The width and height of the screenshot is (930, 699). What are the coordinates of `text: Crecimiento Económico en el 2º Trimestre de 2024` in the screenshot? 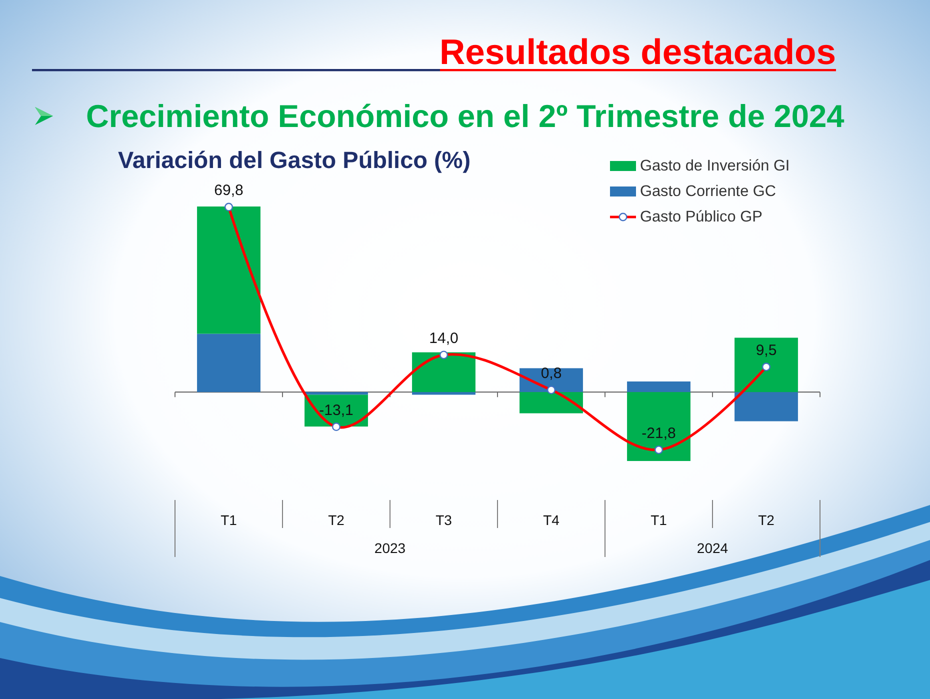 It's located at (465, 116).